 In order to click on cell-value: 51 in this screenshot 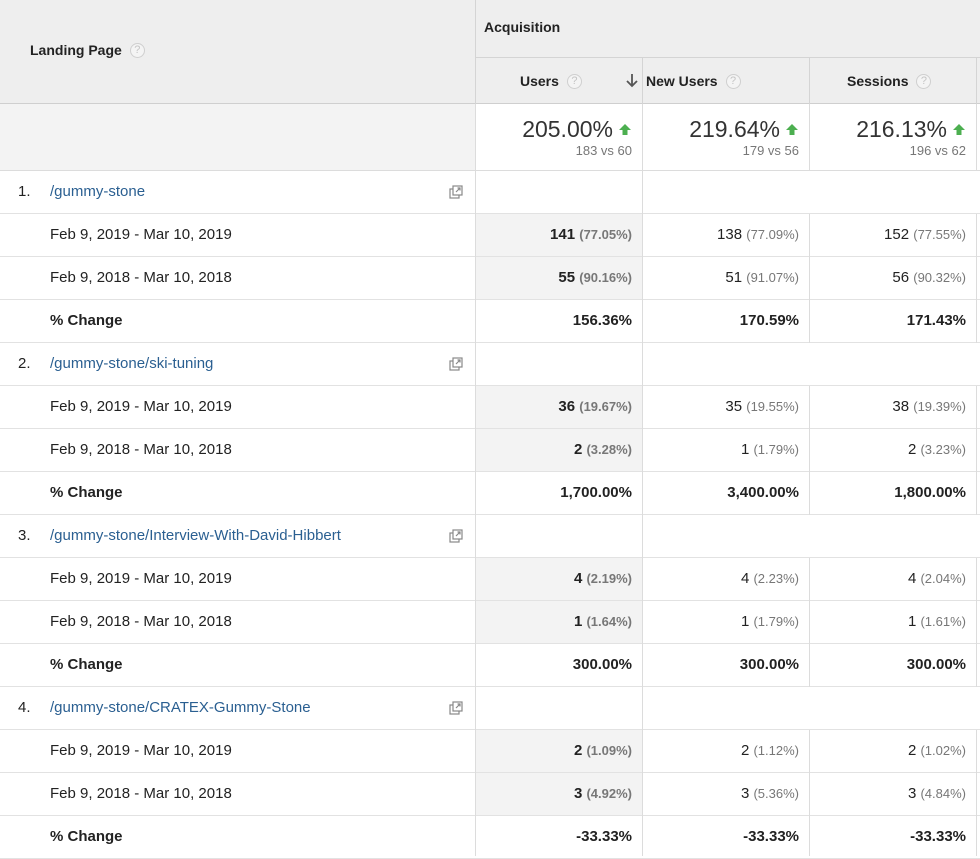, I will do `click(734, 277)`.